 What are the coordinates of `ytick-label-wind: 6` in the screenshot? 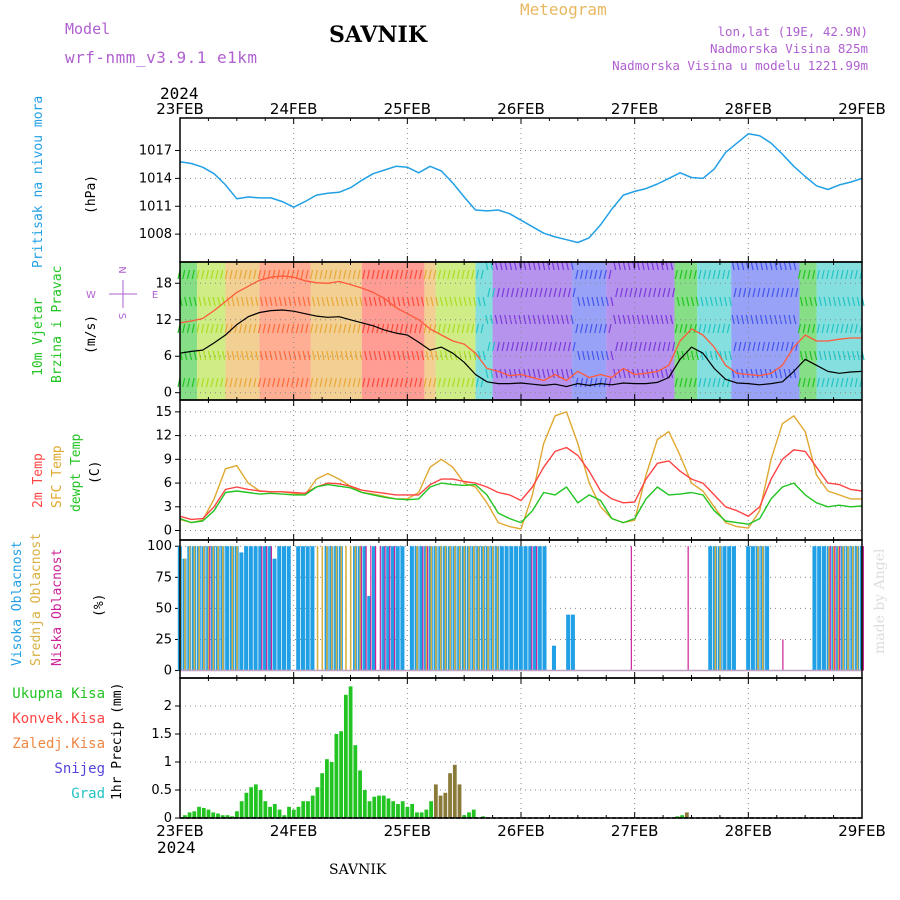 It's located at (168, 356).